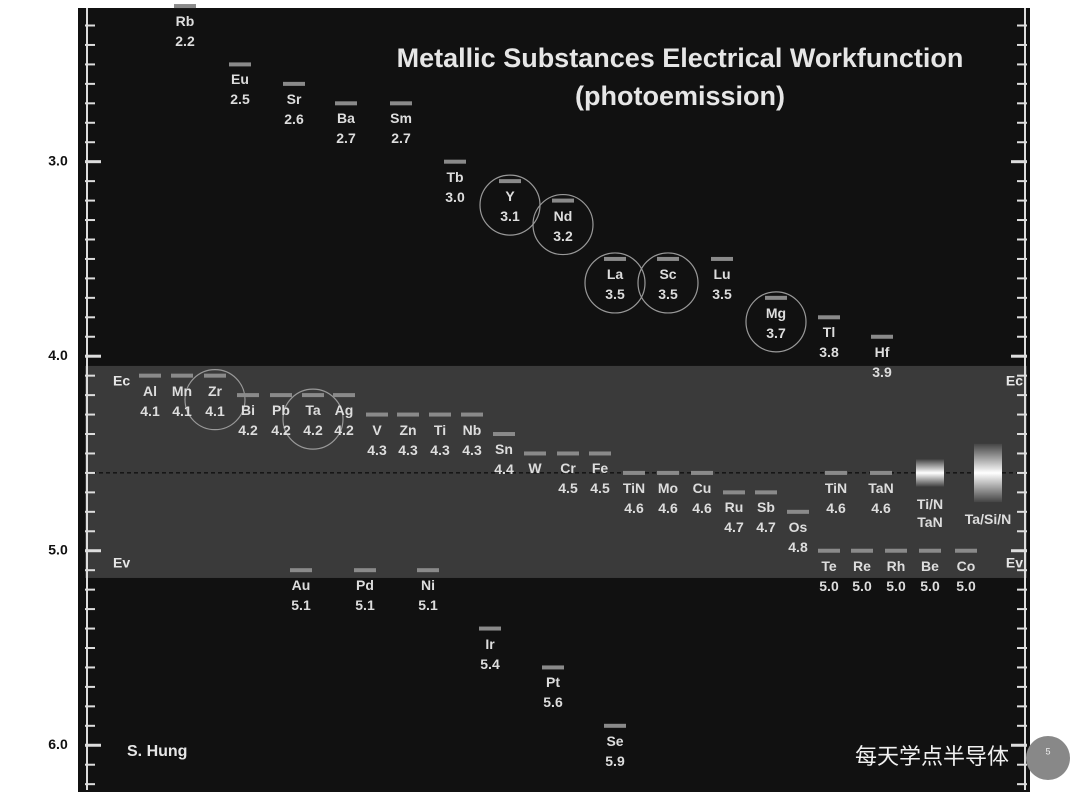 Image resolution: width=1080 pixels, height=805 pixels. Describe the element at coordinates (932, 756) in the screenshot. I see `watermark: 每天学点半导体` at that location.